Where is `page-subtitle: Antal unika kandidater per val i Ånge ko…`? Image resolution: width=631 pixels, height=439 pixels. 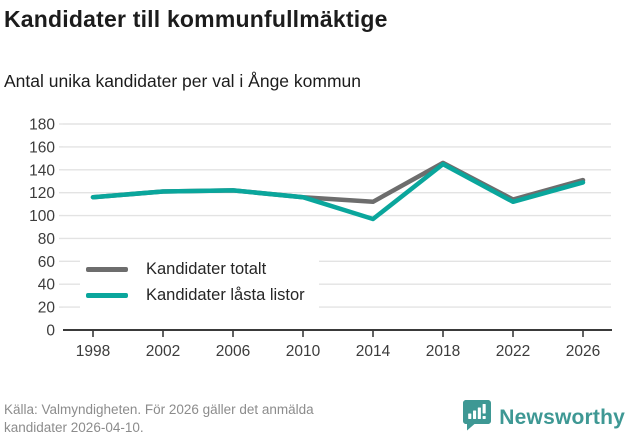 page-subtitle: Antal unika kandidater per val i Ånge ko… is located at coordinates (183, 81).